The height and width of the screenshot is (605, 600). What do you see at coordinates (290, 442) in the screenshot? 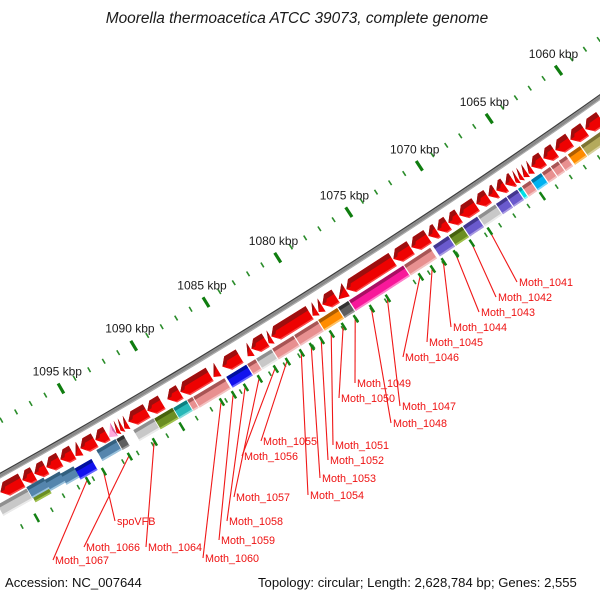
I see `svg-text: Moth_1055` at bounding box center [290, 442].